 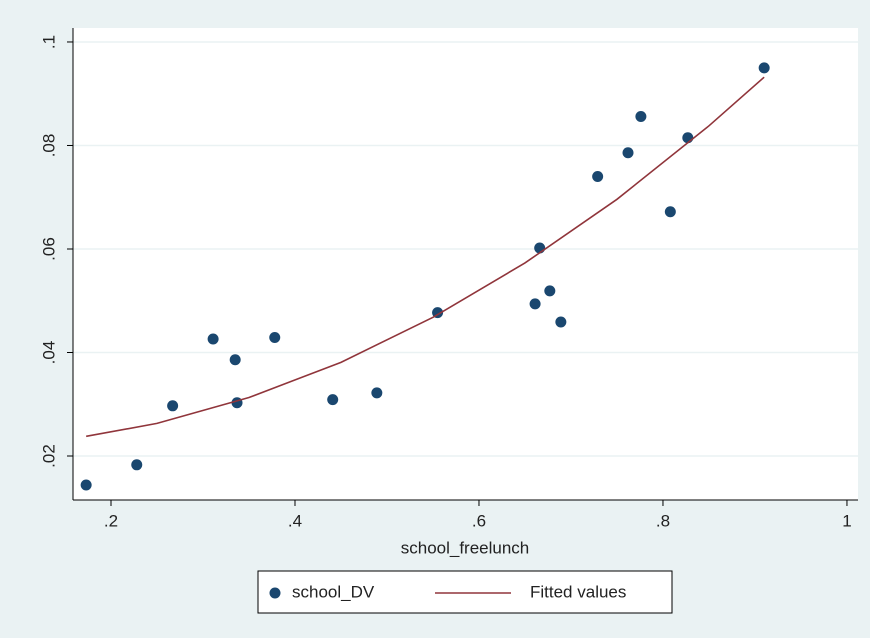 What do you see at coordinates (578, 591) in the screenshot?
I see `legend-label: Fitted values` at bounding box center [578, 591].